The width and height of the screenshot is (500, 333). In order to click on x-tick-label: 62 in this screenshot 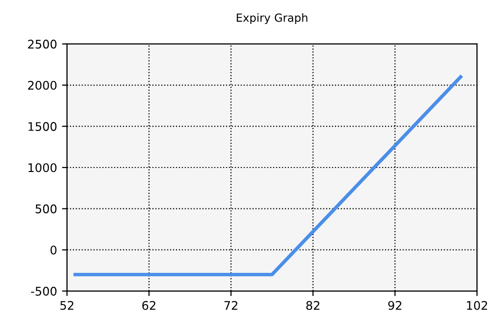, I will do `click(149, 305)`.